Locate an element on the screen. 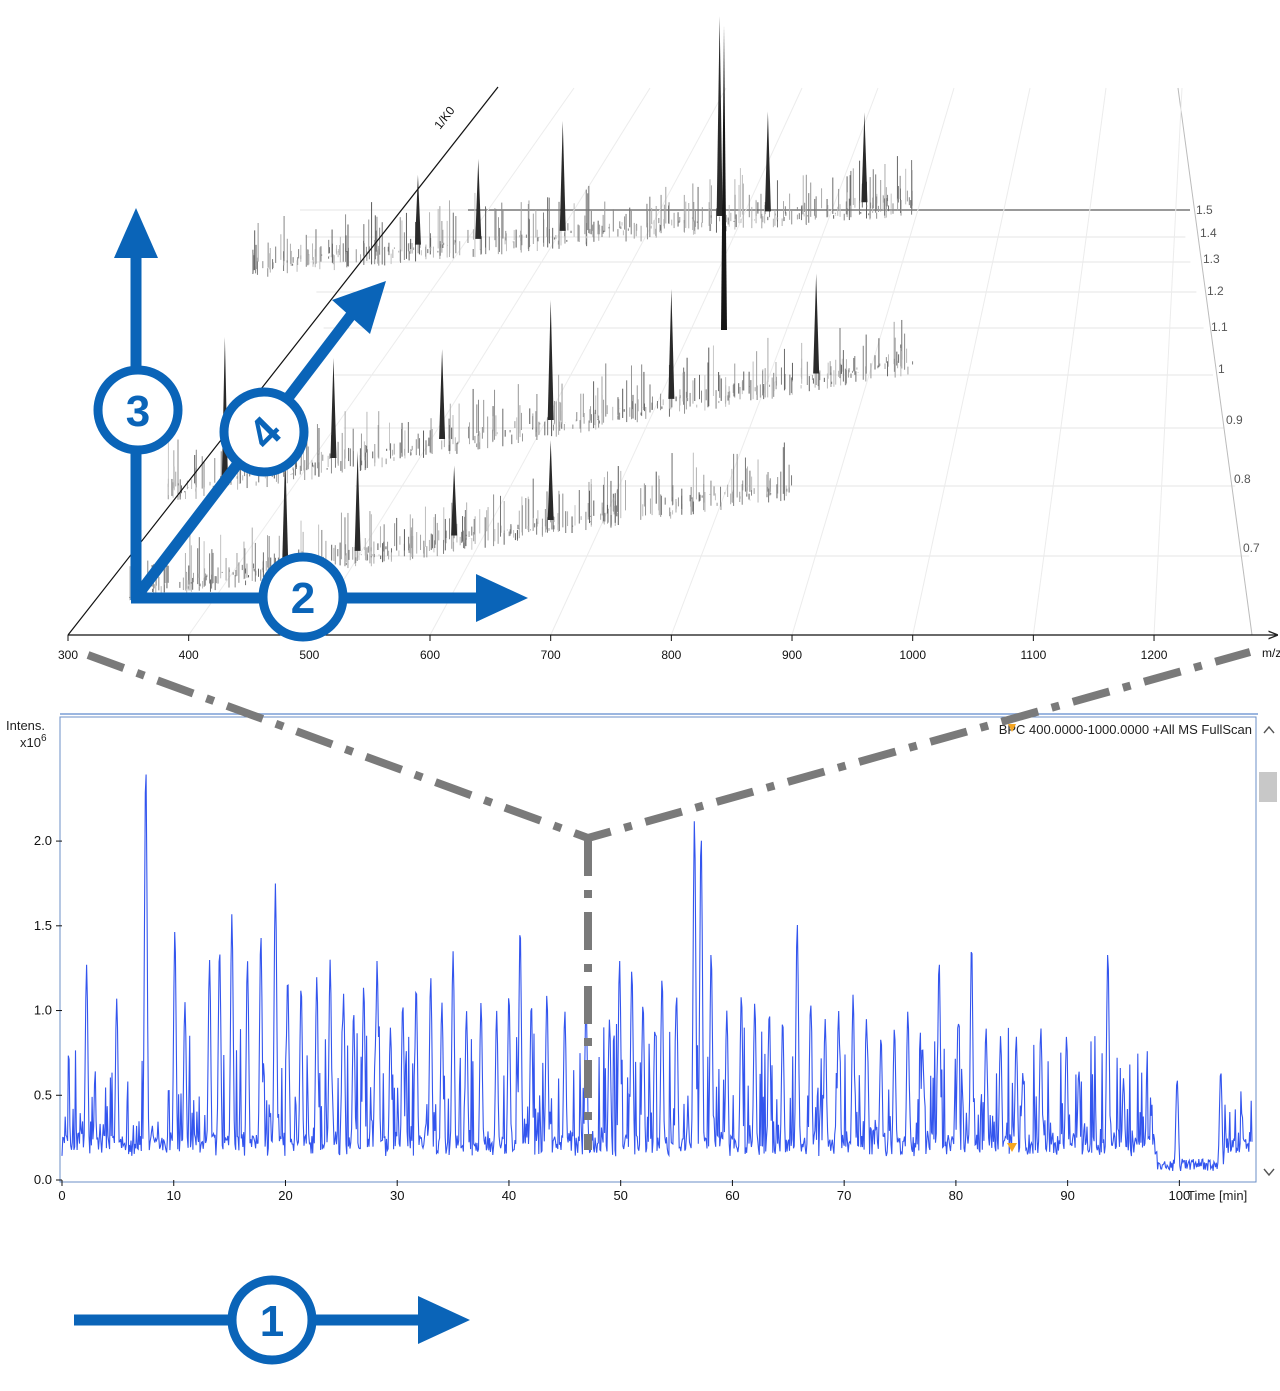 The width and height of the screenshot is (1280, 1391). trace-title: BPC 400.0000-1000.0000 +All MS FullScan is located at coordinates (1125, 729).